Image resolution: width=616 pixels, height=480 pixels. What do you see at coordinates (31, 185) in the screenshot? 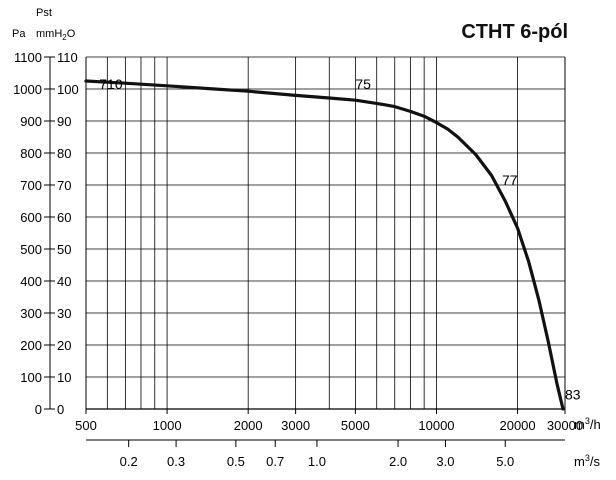
I see `y-tick-label-pa: 700` at bounding box center [31, 185].